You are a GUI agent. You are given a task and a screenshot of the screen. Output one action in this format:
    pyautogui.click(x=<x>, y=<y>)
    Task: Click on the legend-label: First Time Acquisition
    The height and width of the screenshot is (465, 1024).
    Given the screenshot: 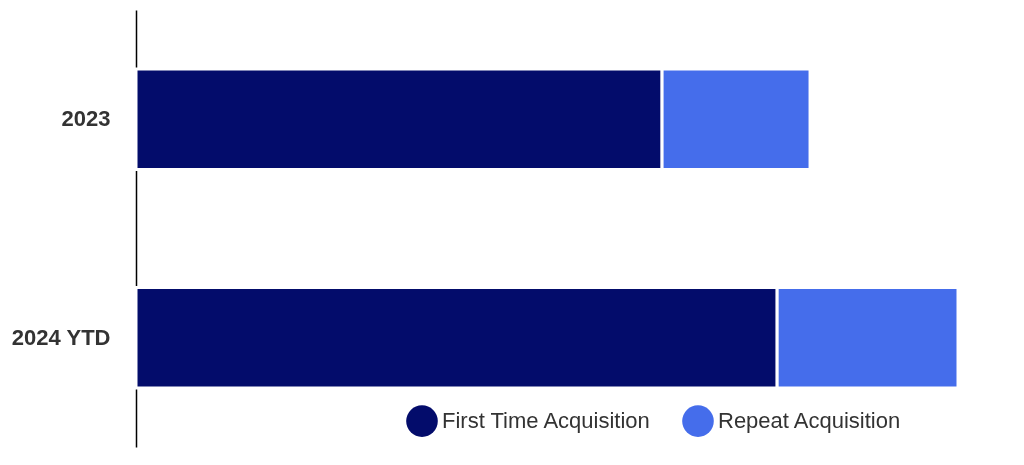 What is the action you would take?
    pyautogui.click(x=546, y=421)
    